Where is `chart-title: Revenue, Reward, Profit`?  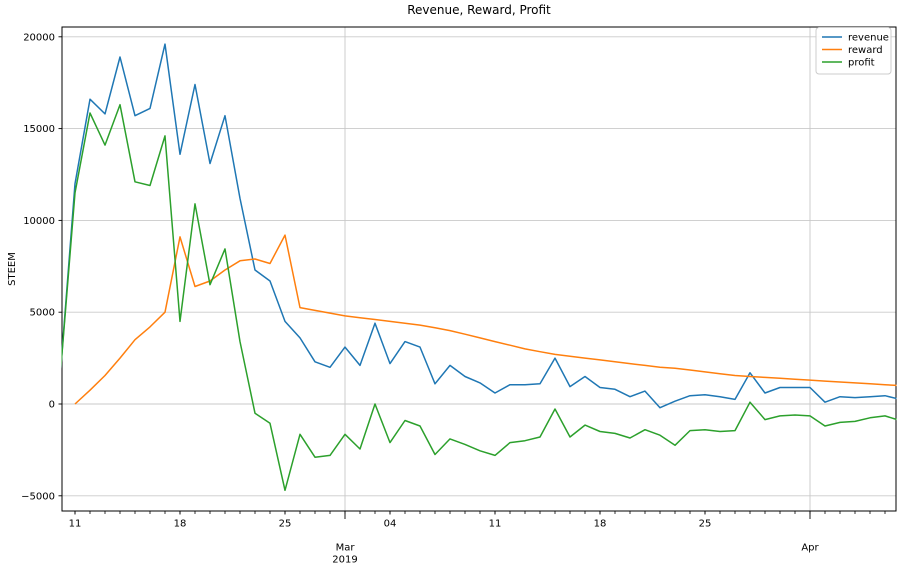
chart-title: Revenue, Reward, Profit is located at coordinates (479, 10).